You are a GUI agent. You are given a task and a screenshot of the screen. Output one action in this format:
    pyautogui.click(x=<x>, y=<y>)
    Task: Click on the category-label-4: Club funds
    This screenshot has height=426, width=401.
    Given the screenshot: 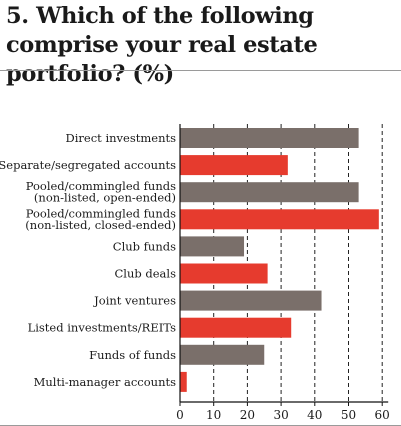 What is the action you would take?
    pyautogui.click(x=144, y=246)
    